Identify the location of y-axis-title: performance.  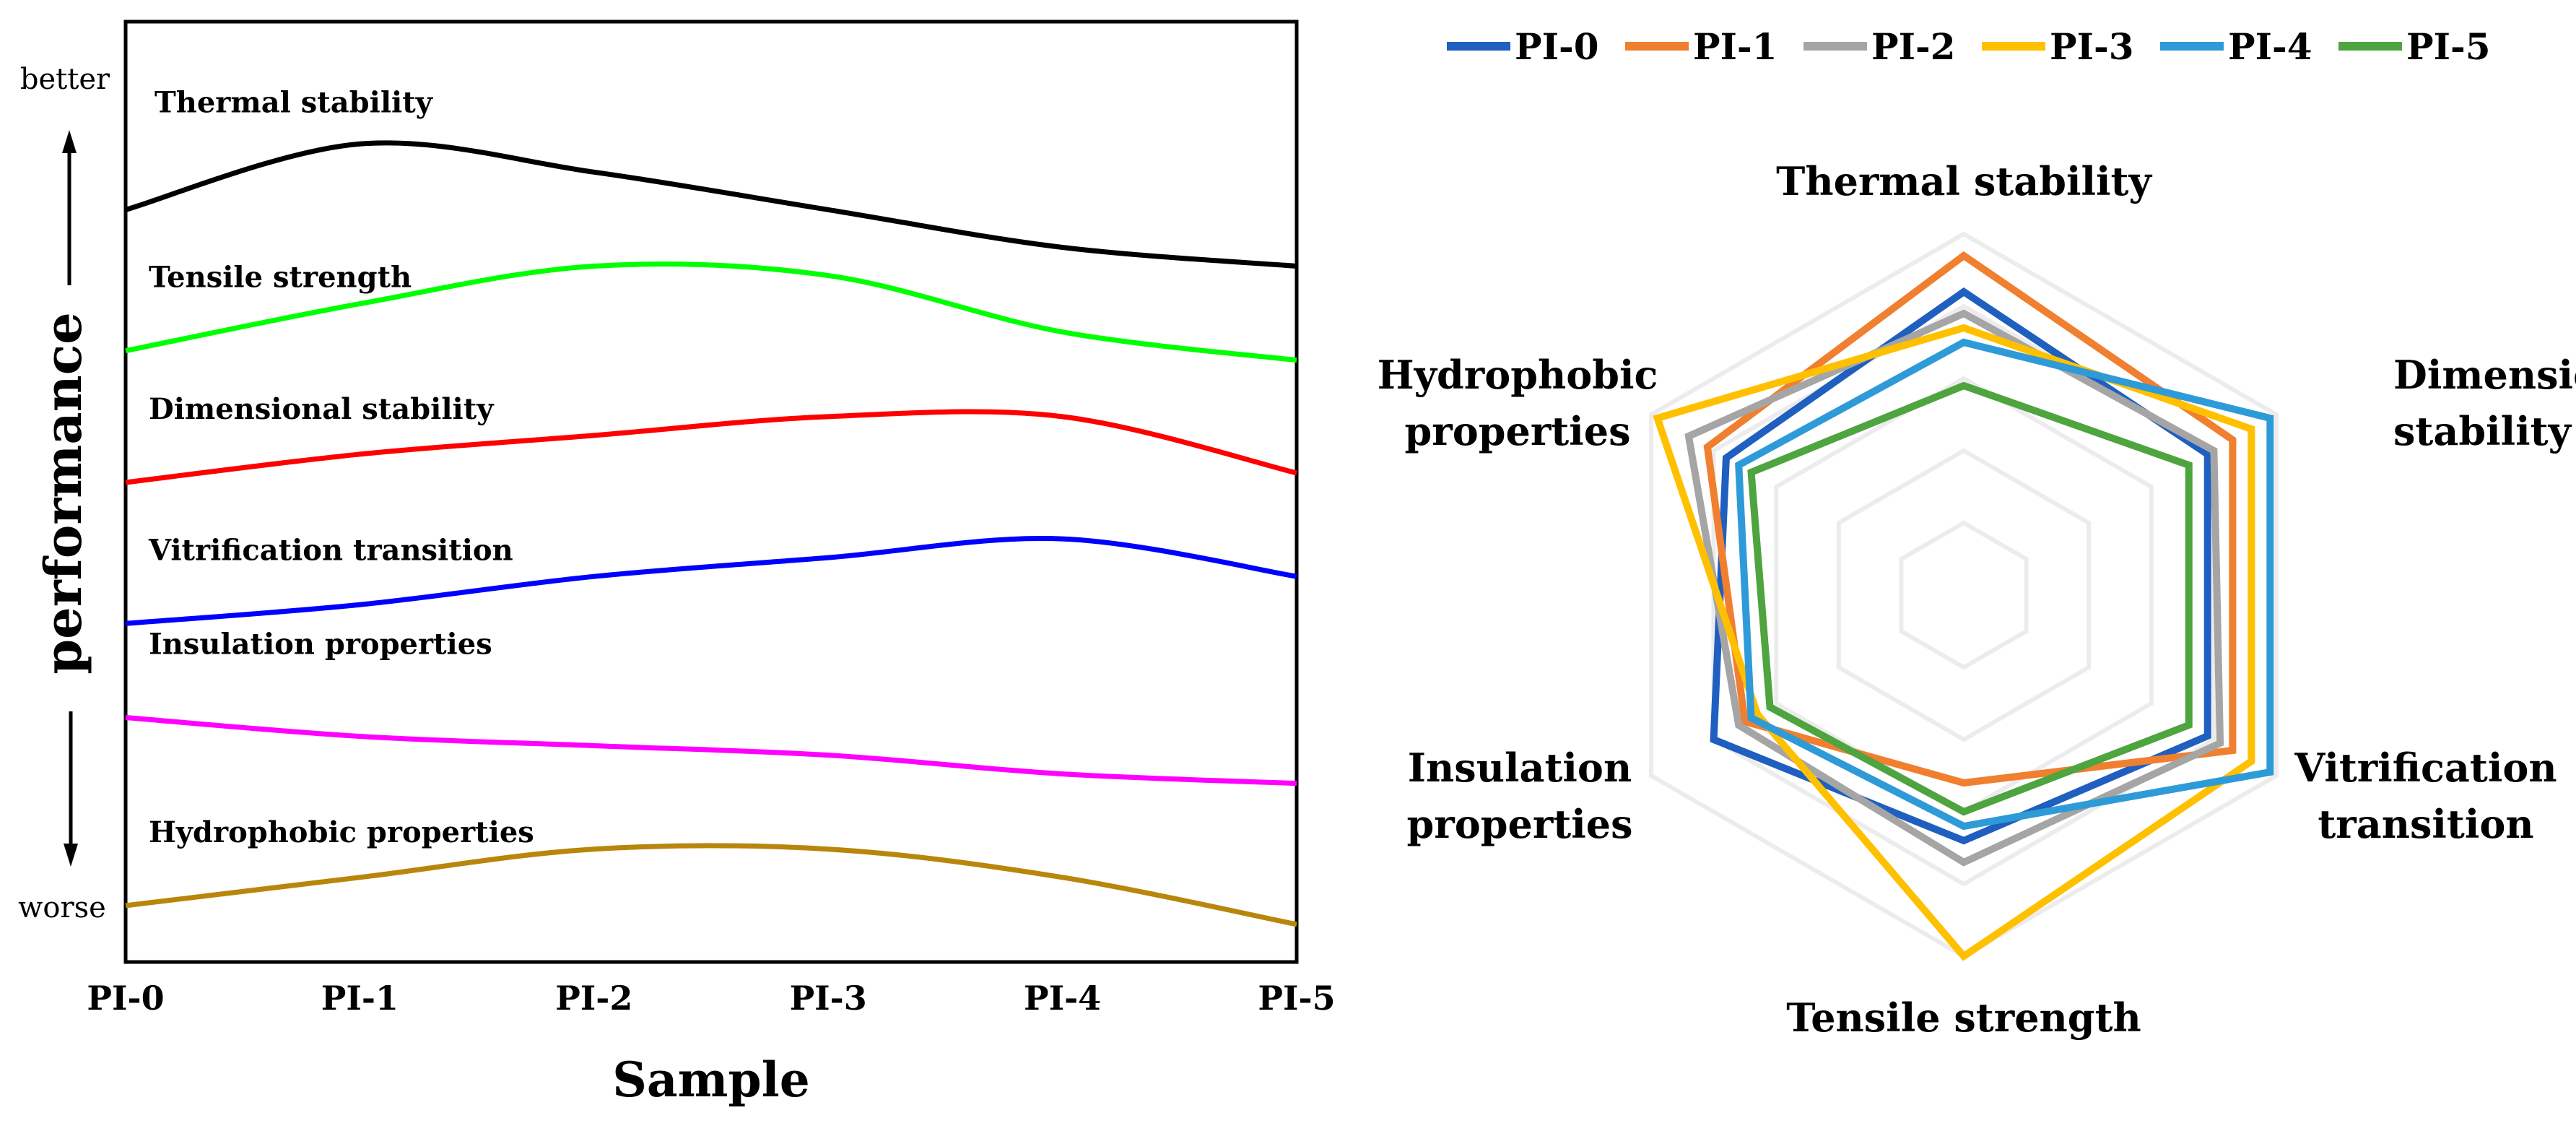
(63, 493).